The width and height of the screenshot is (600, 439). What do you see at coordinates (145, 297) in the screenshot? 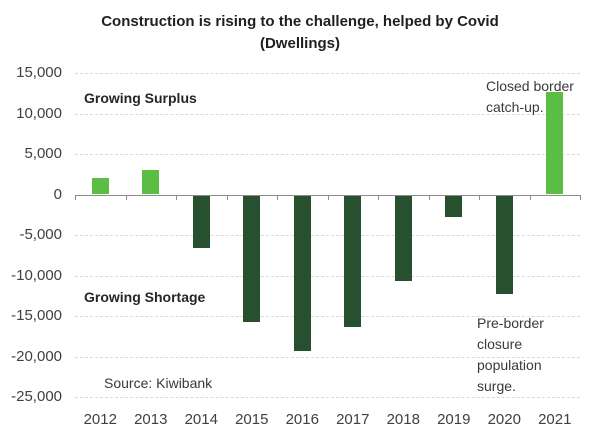
I see `annotation-growing-shortage: Growing Shortage` at bounding box center [145, 297].